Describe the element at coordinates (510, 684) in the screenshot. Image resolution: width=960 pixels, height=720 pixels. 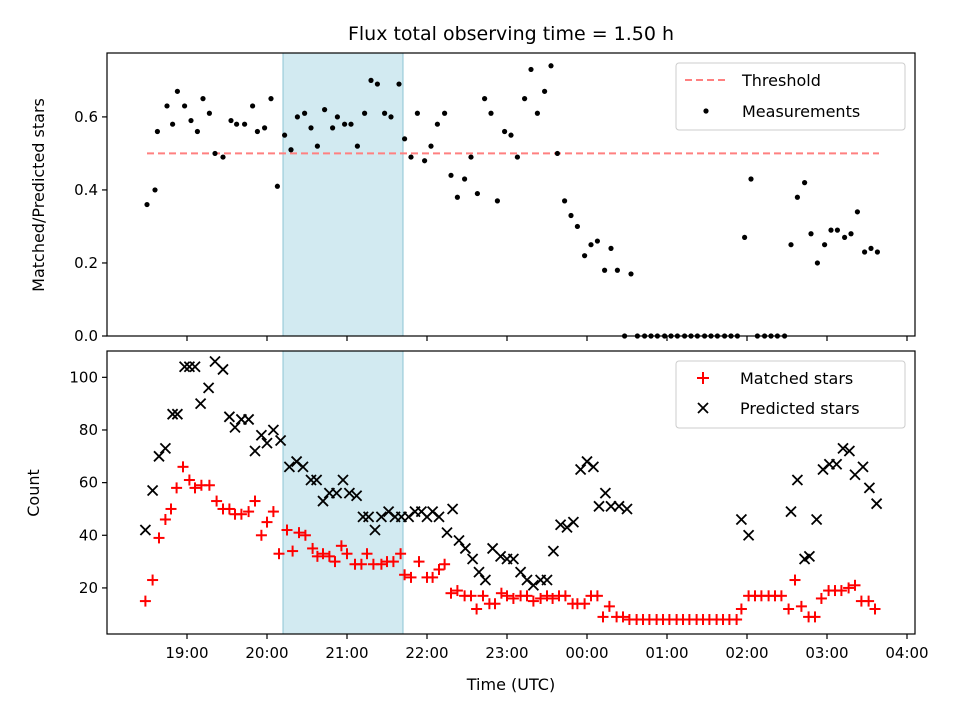
I see `x-axis-label: Time (UTC)` at that location.